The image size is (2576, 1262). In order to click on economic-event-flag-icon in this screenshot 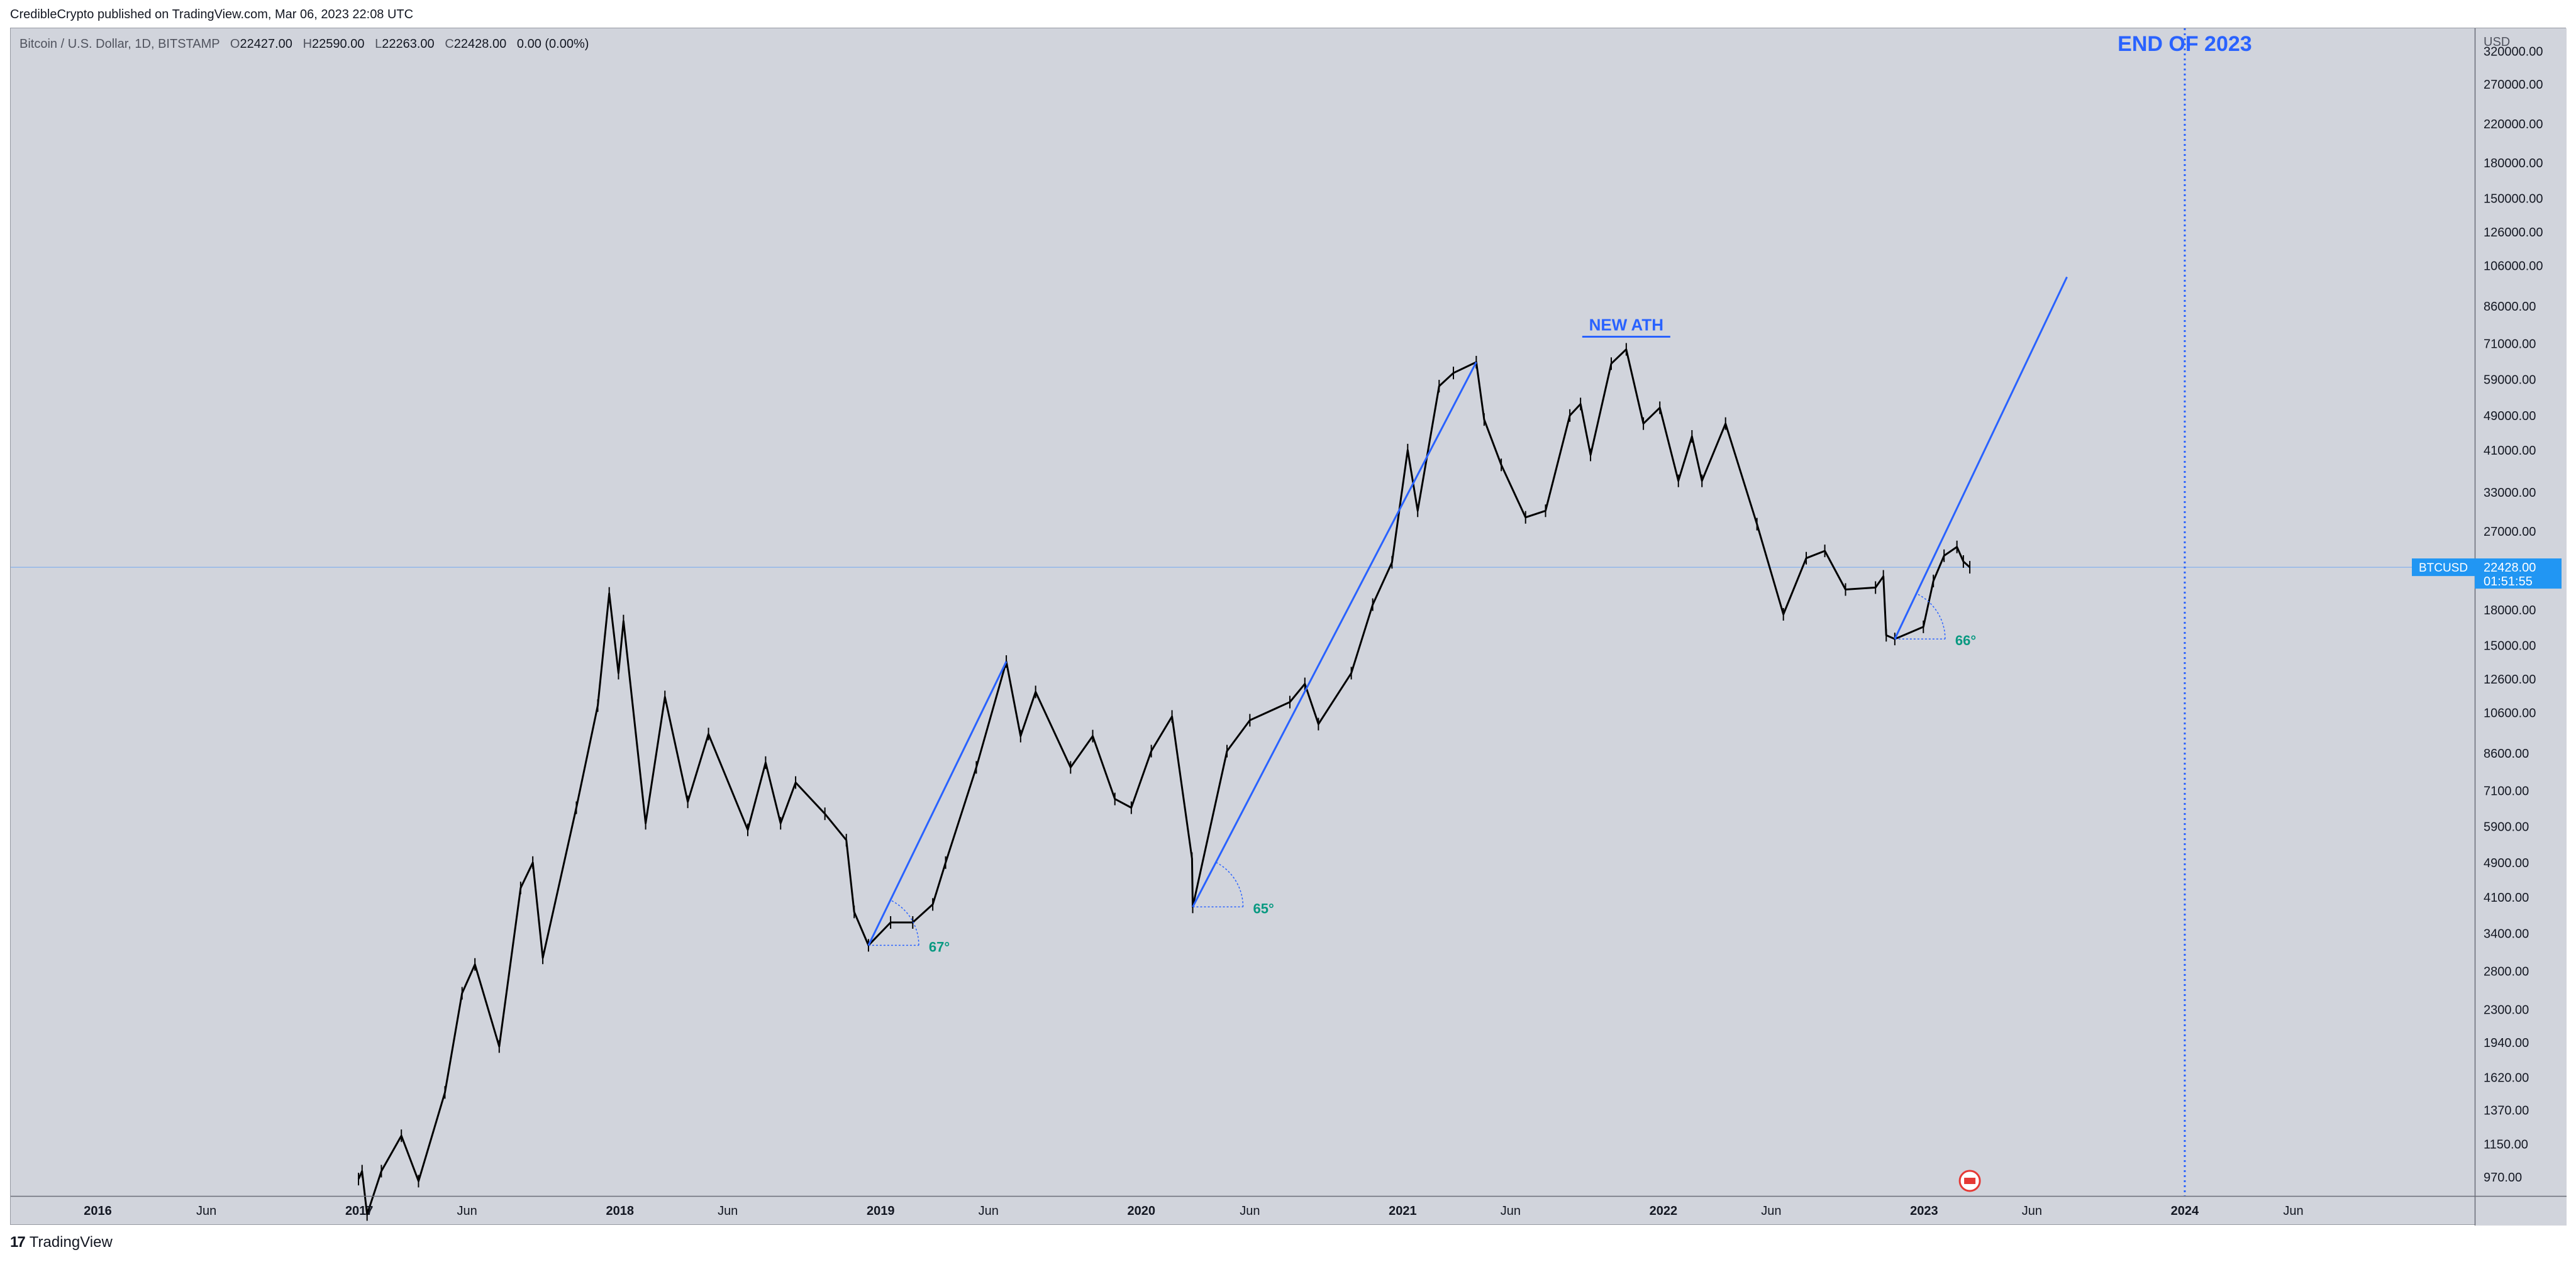, I will do `click(1970, 1181)`.